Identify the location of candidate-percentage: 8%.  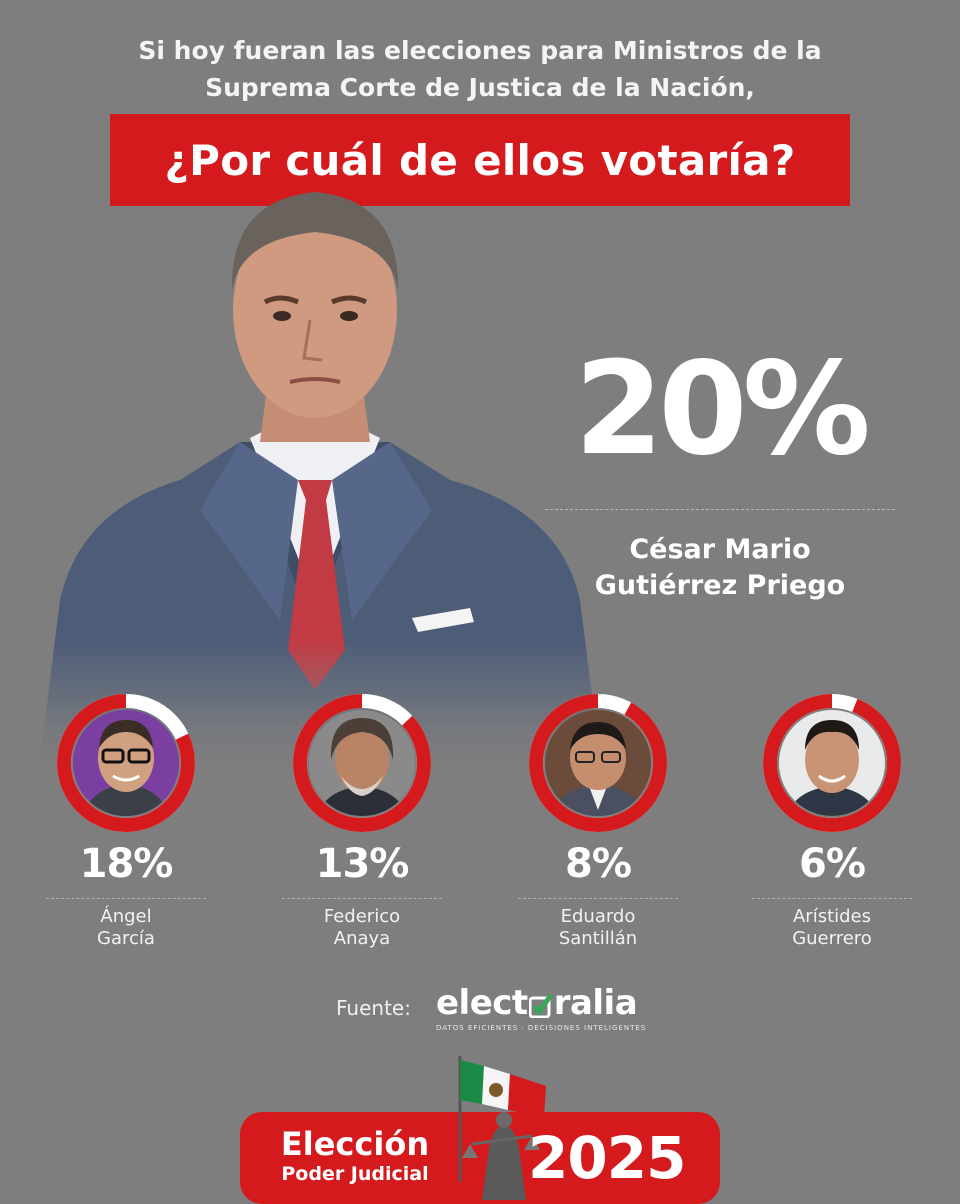
(598, 864).